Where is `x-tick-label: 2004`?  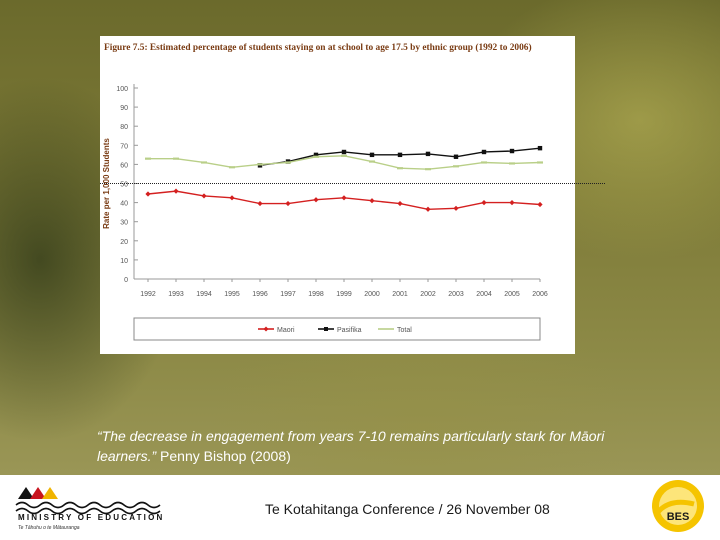
x-tick-label: 2004 is located at coordinates (484, 294).